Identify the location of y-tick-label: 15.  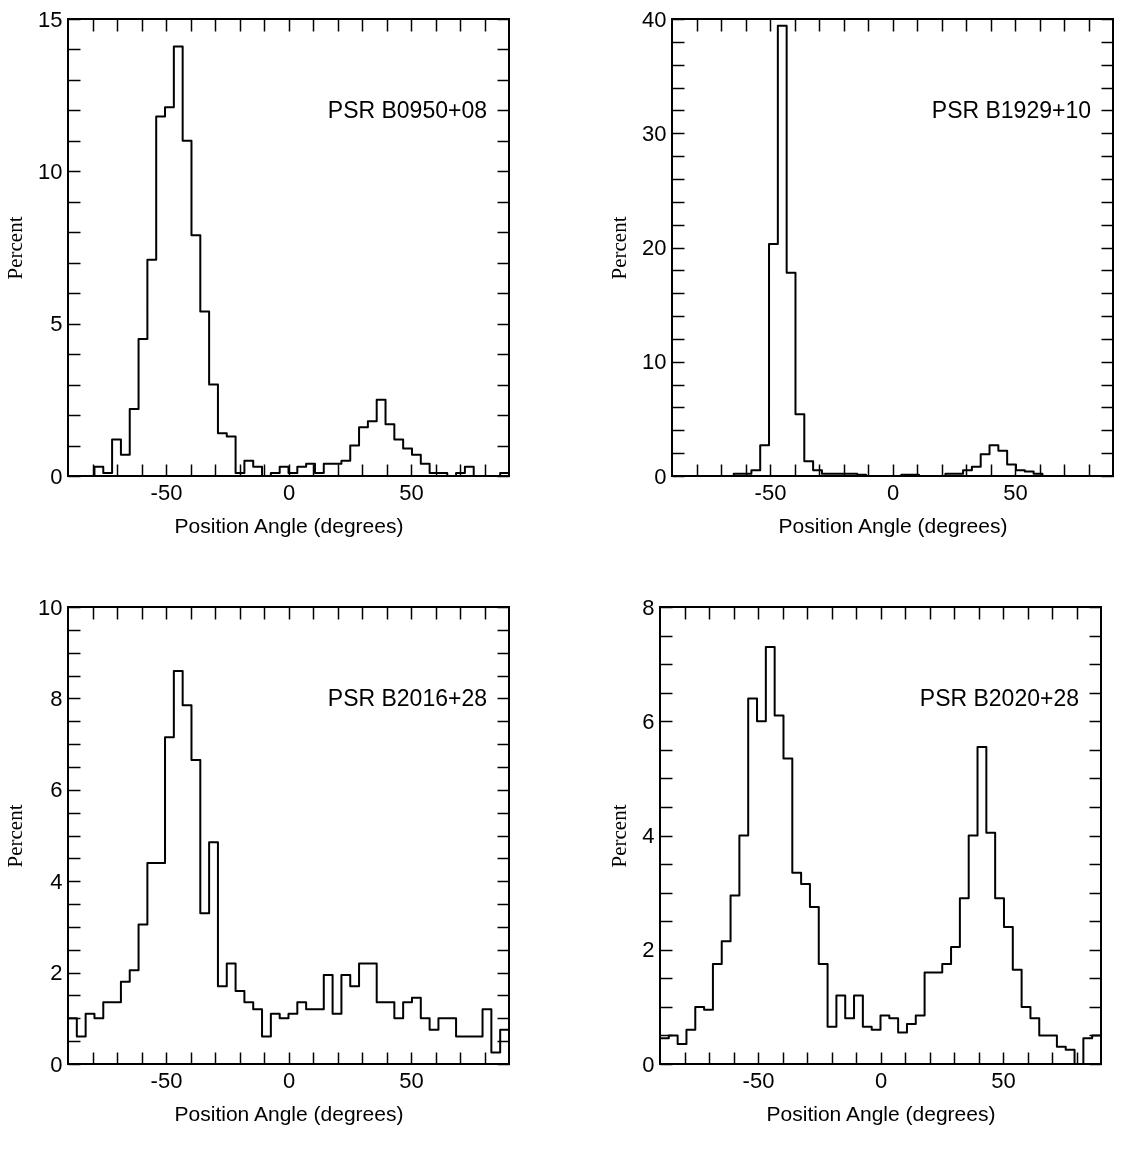
(50, 19).